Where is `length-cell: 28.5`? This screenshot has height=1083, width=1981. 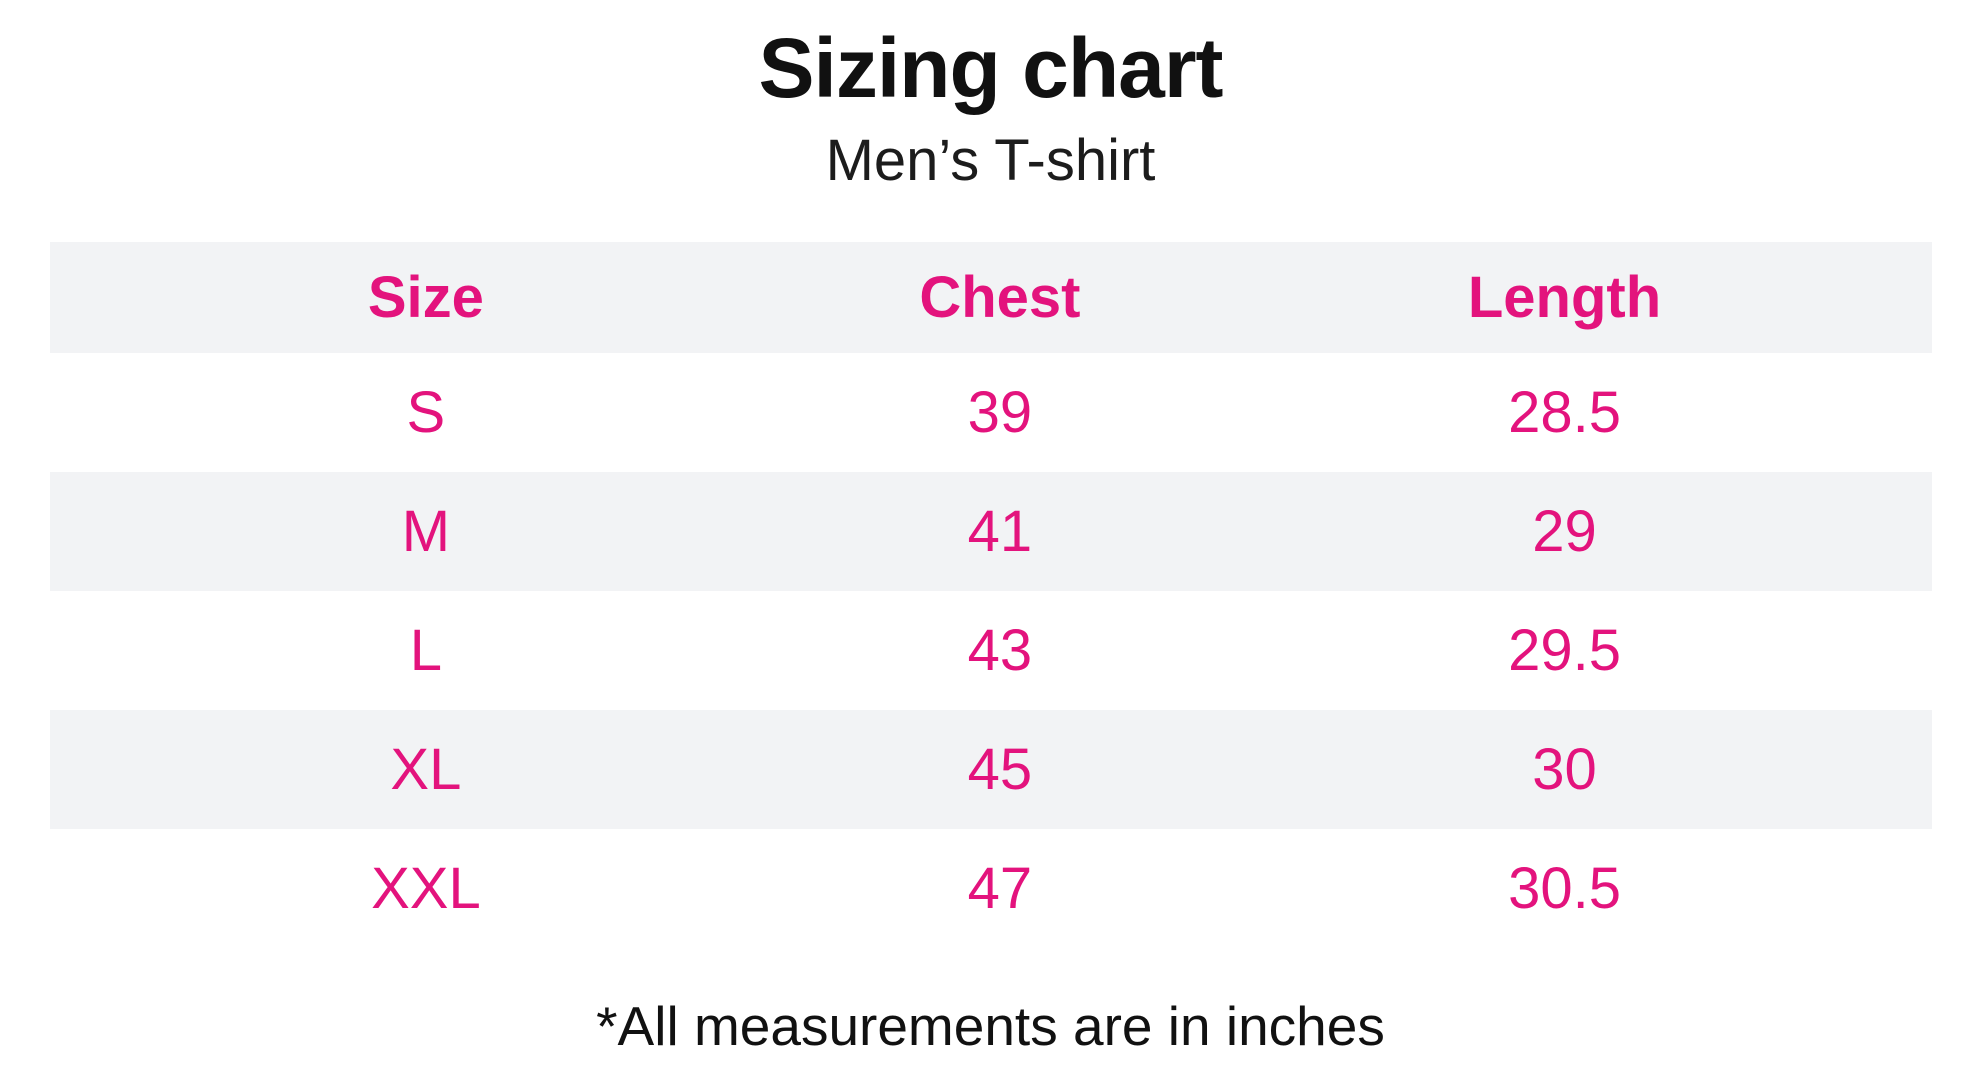
length-cell: 28.5 is located at coordinates (1564, 412).